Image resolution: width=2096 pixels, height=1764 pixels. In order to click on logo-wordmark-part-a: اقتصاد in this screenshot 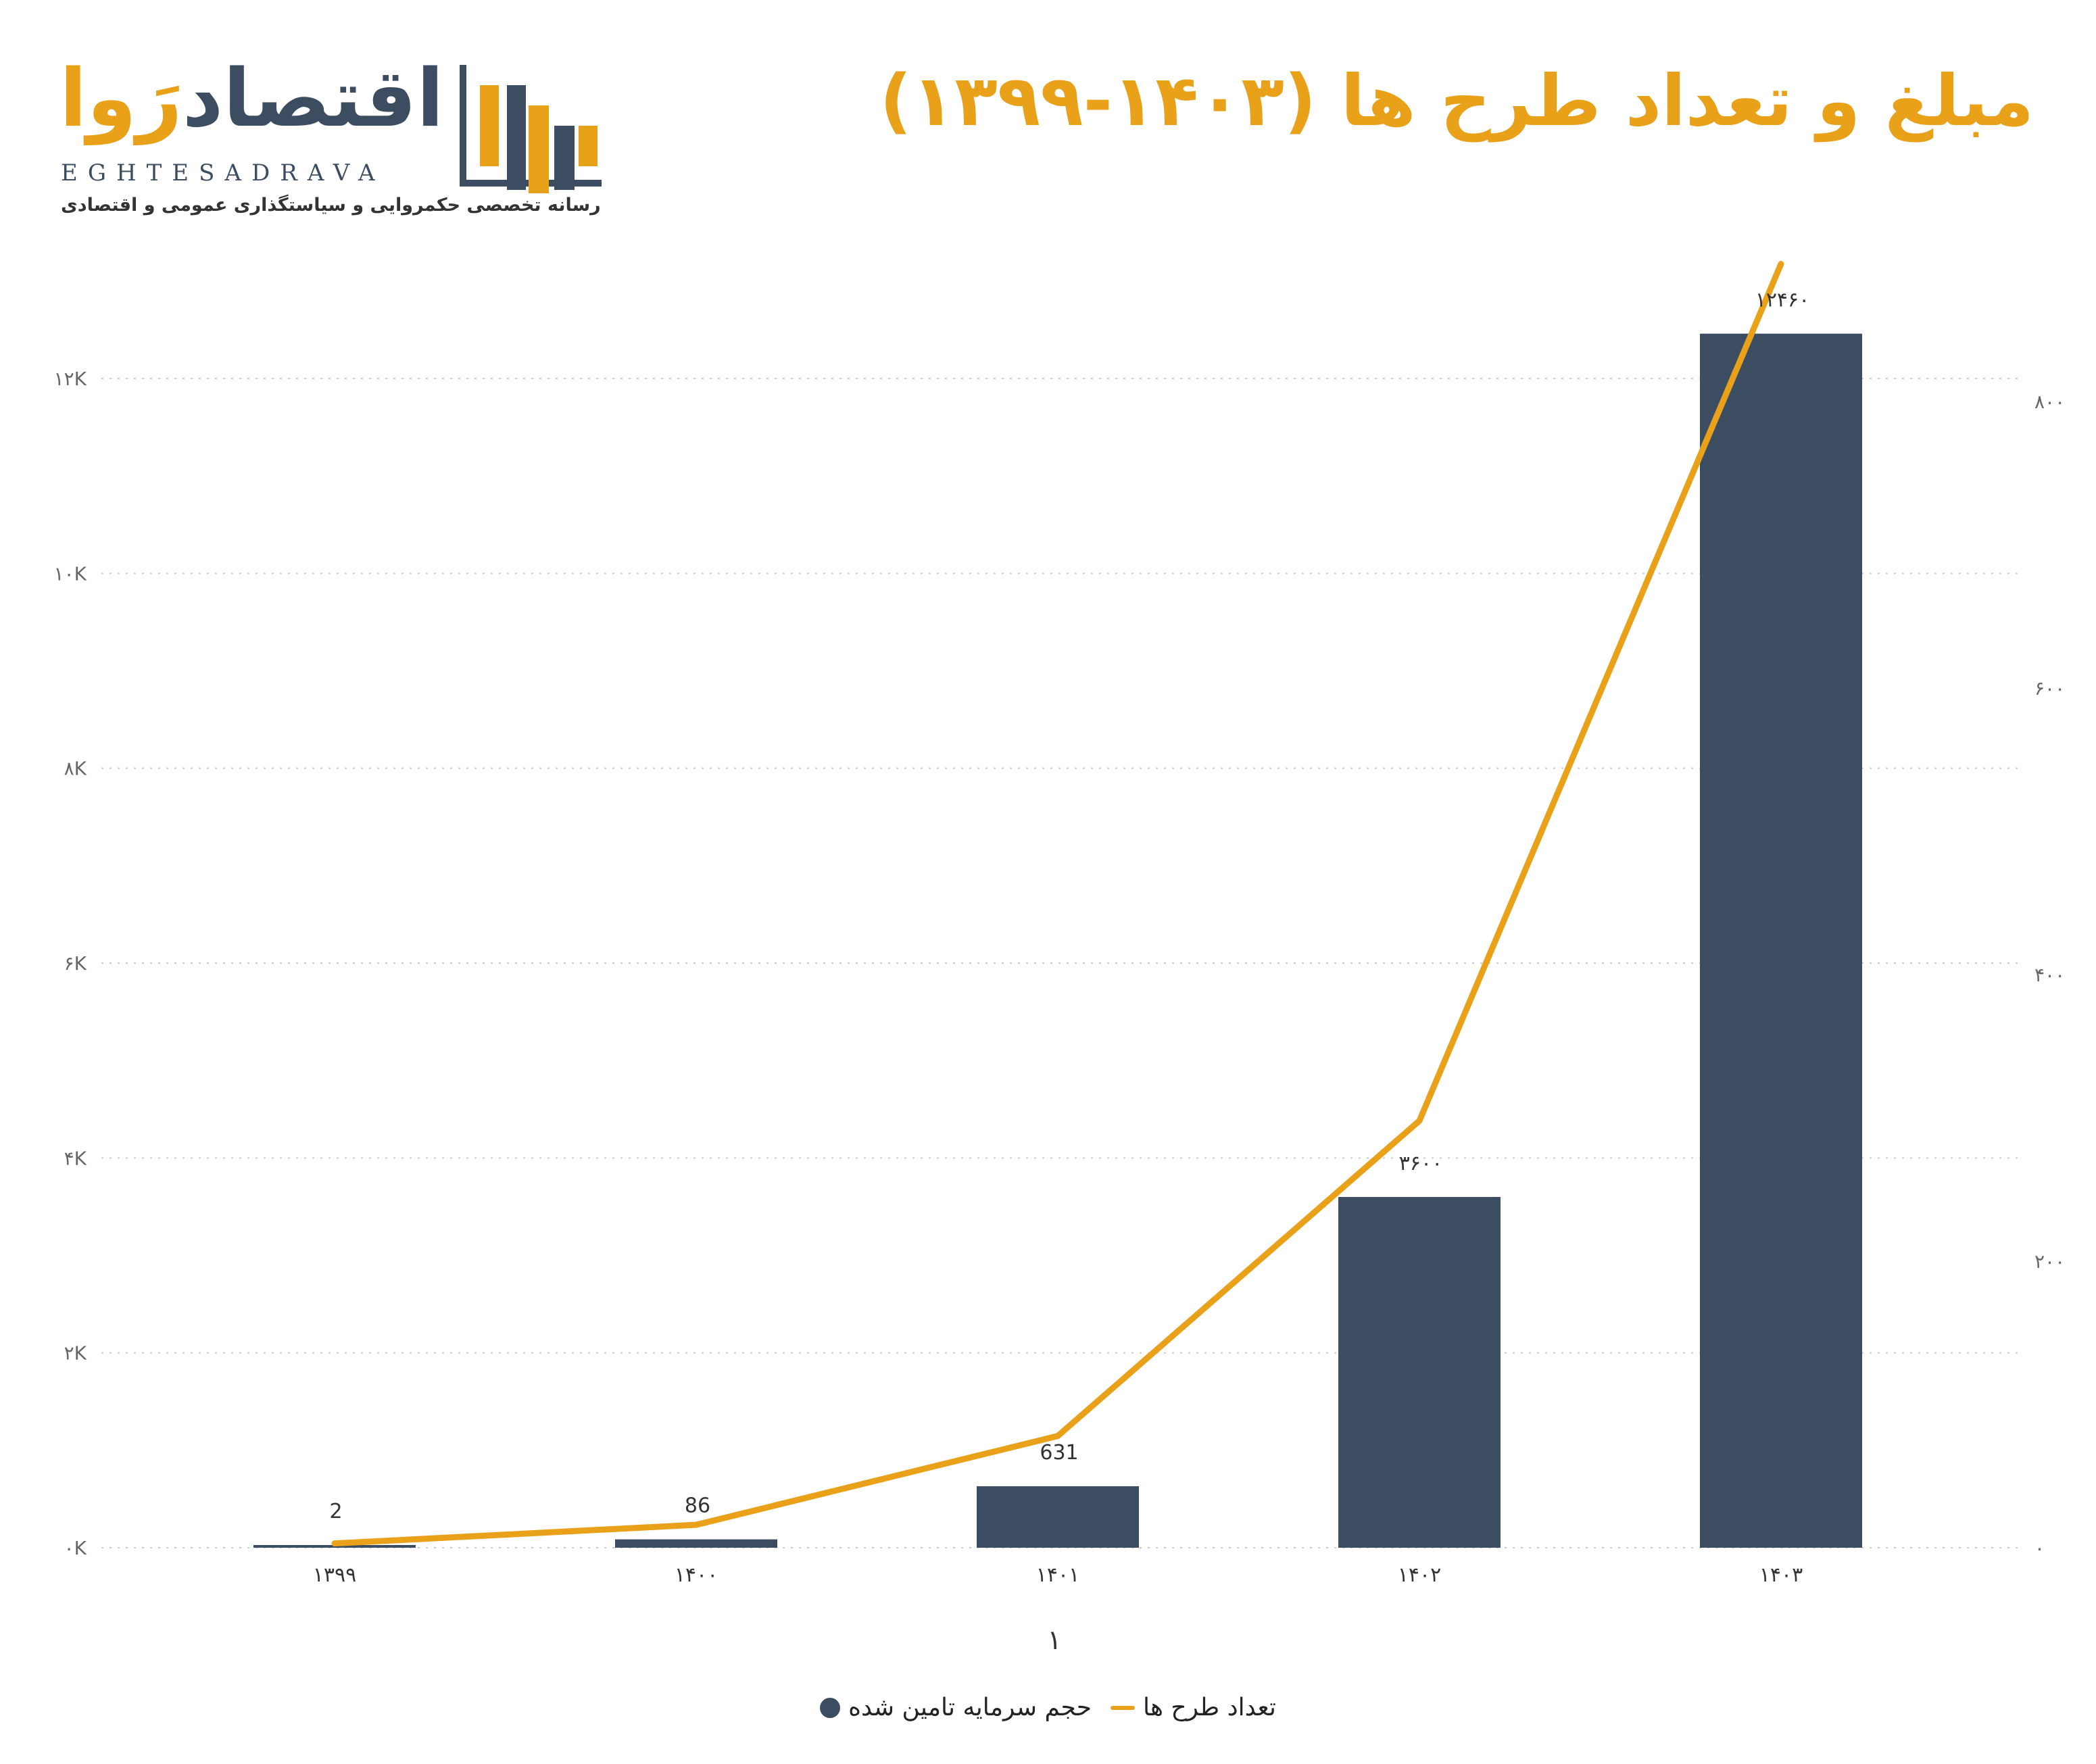, I will do `click(313, 98)`.